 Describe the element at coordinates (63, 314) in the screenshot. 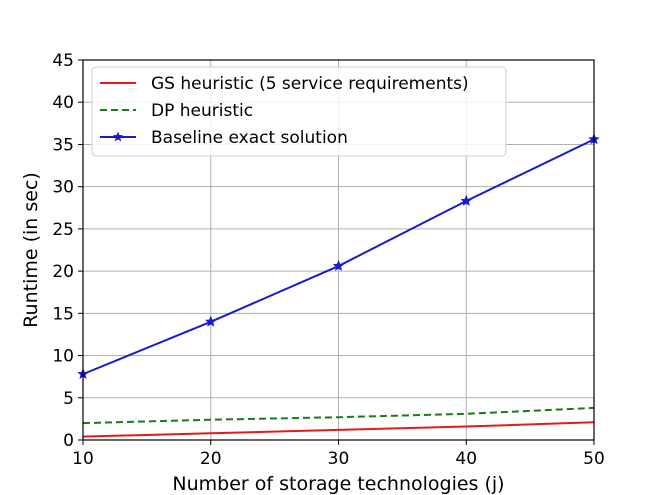

I see `y-tick-label: 15` at that location.